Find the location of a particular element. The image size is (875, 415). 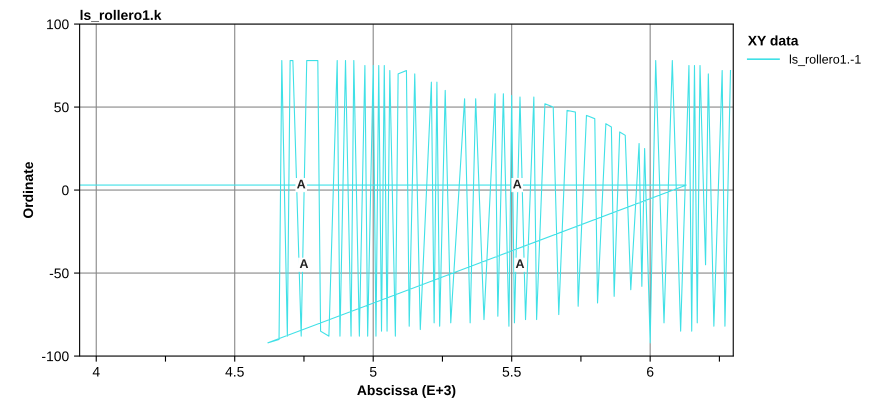

x-tick-label: 4.5 is located at coordinates (234, 371).